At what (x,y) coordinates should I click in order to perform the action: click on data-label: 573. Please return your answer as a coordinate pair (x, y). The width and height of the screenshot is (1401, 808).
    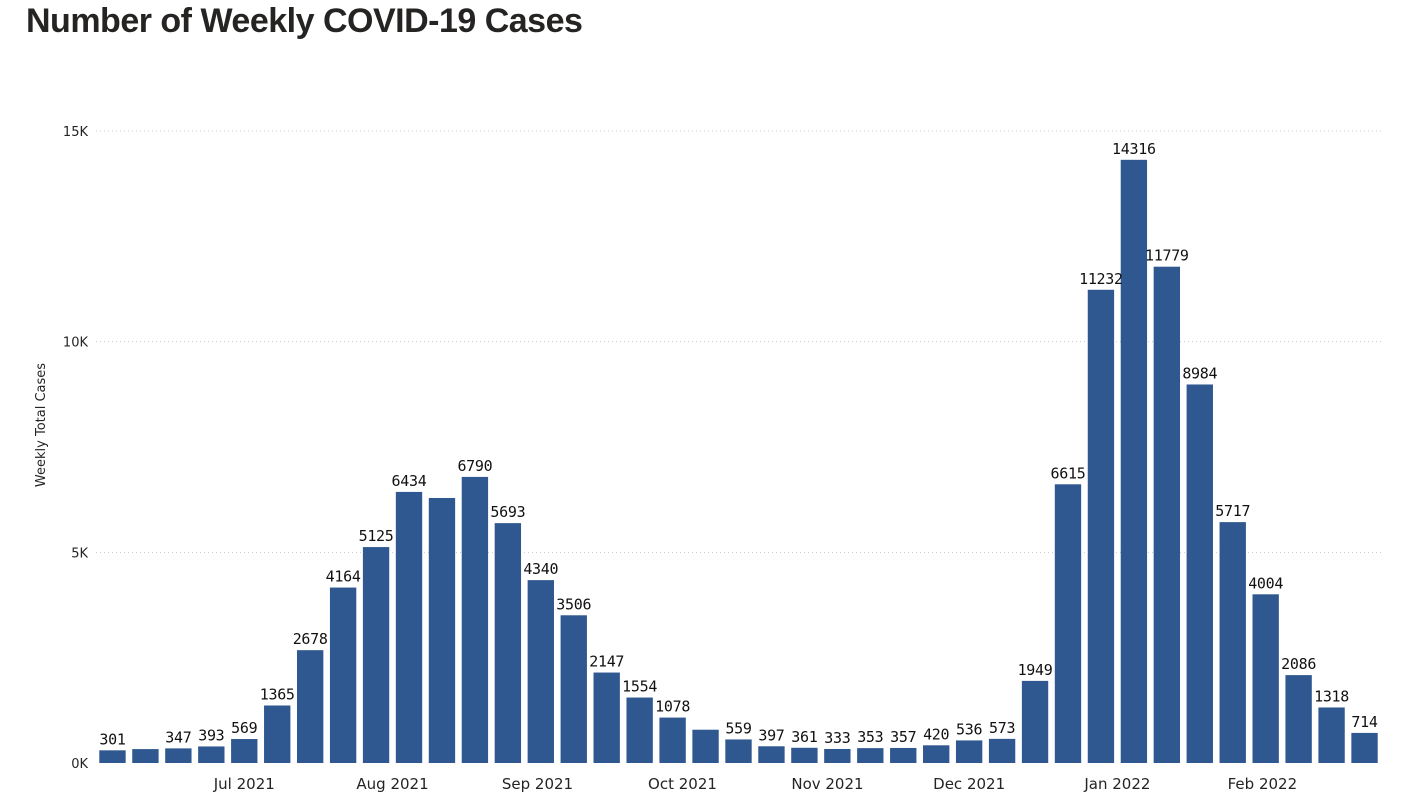
    Looking at the image, I should click on (1002, 728).